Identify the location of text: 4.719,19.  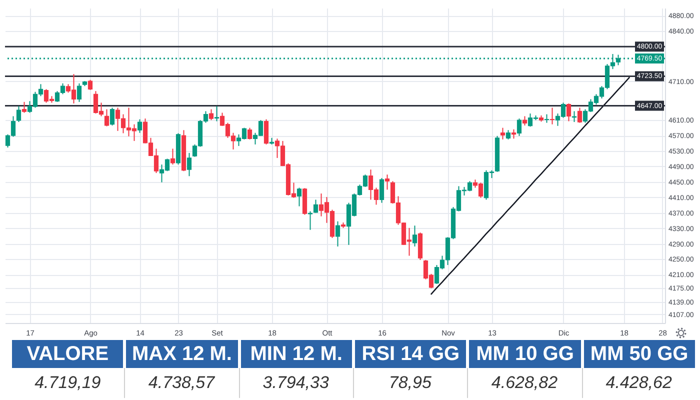
(67, 382).